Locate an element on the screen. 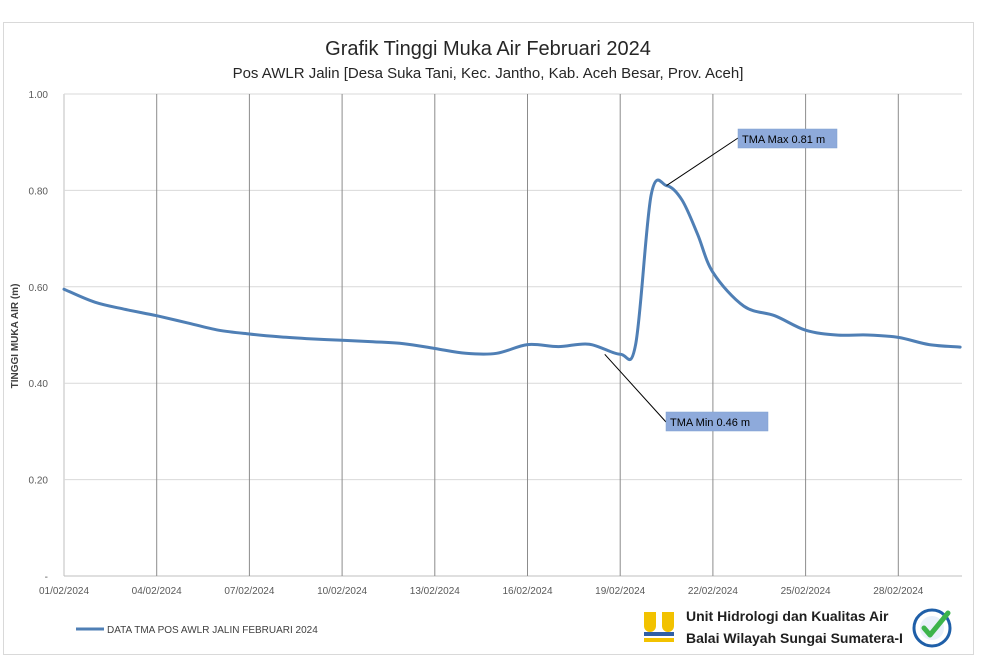 Image resolution: width=984 pixels, height=660 pixels. y-tick-label: 1.00 is located at coordinates (39, 95).